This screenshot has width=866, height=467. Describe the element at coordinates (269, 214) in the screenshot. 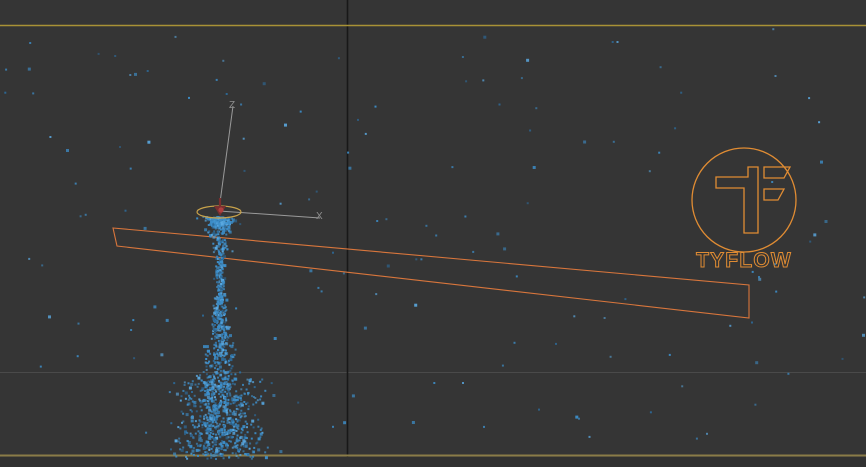

I see `gizmo-x-axis` at that location.